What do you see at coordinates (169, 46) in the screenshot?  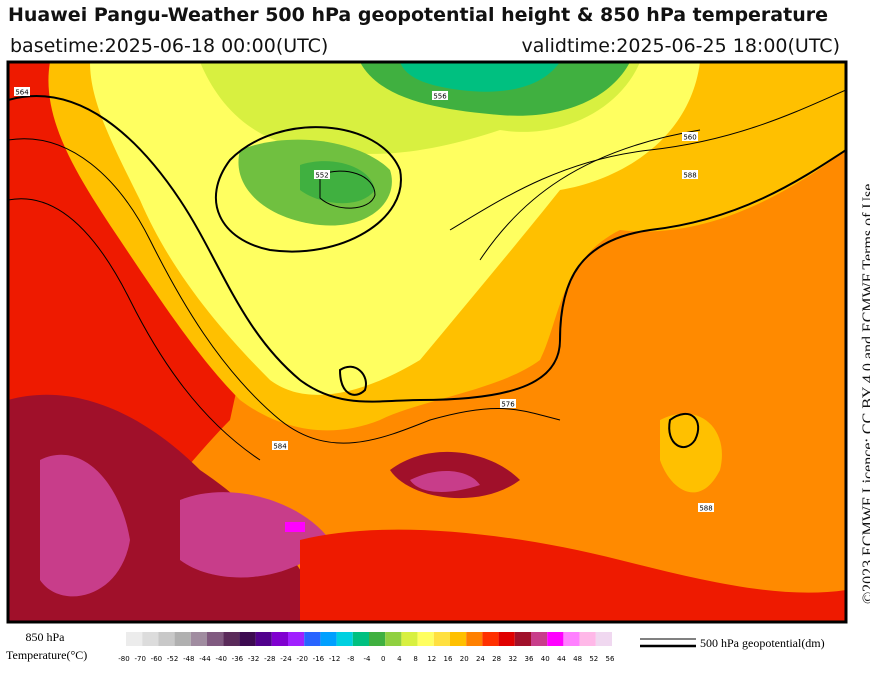 I see `basetime: basetime:2025-06-18 00:00(UTC)` at bounding box center [169, 46].